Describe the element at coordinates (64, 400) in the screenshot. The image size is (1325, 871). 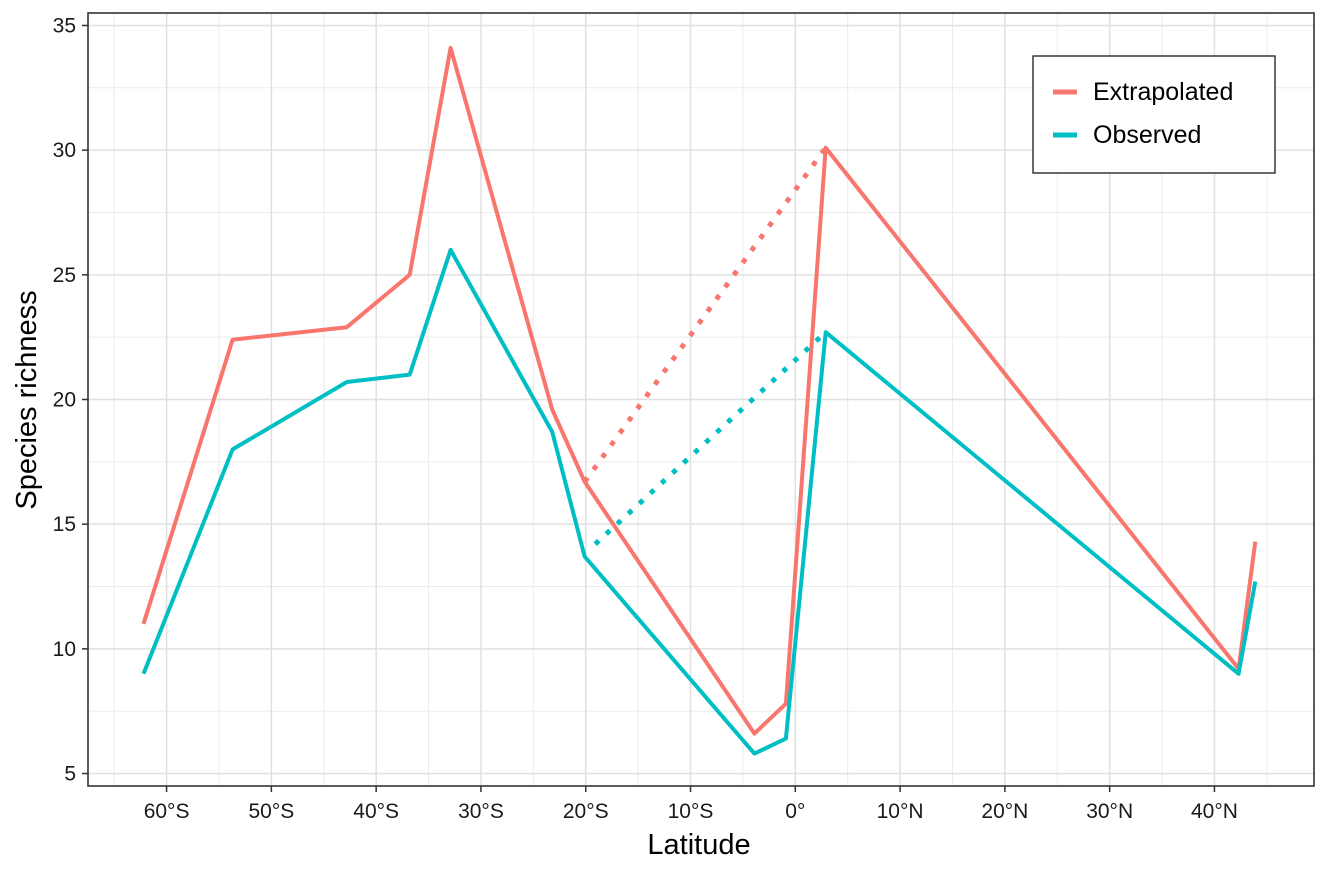
I see `y-tick-label: 20` at that location.